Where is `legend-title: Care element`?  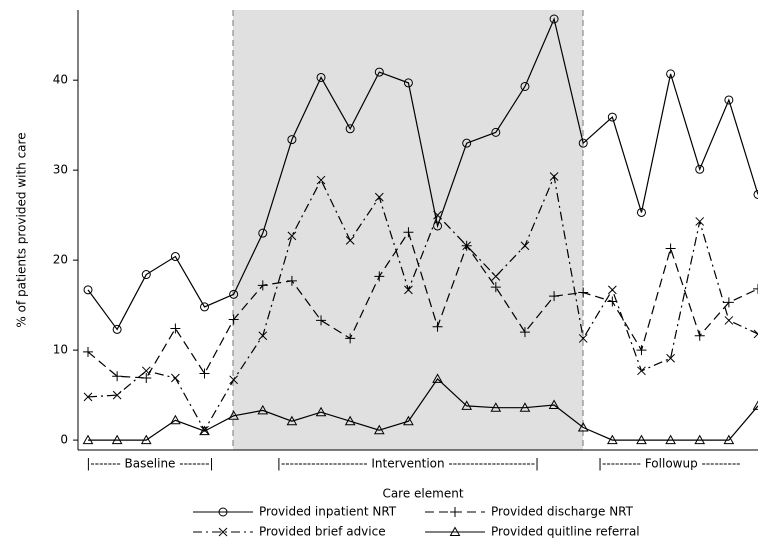
legend-title: Care element is located at coordinates (422, 494).